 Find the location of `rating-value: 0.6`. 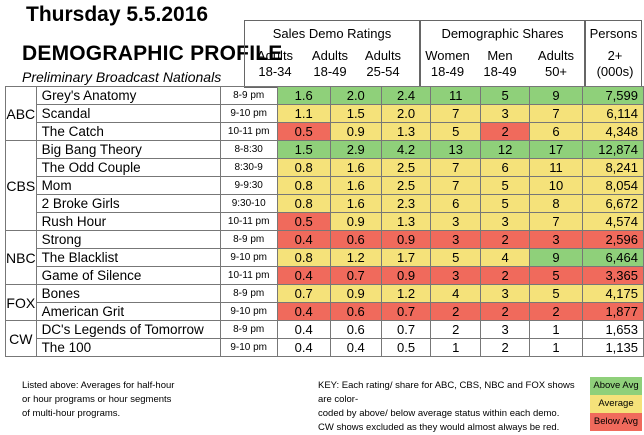

rating-value: 0.6 is located at coordinates (355, 239).